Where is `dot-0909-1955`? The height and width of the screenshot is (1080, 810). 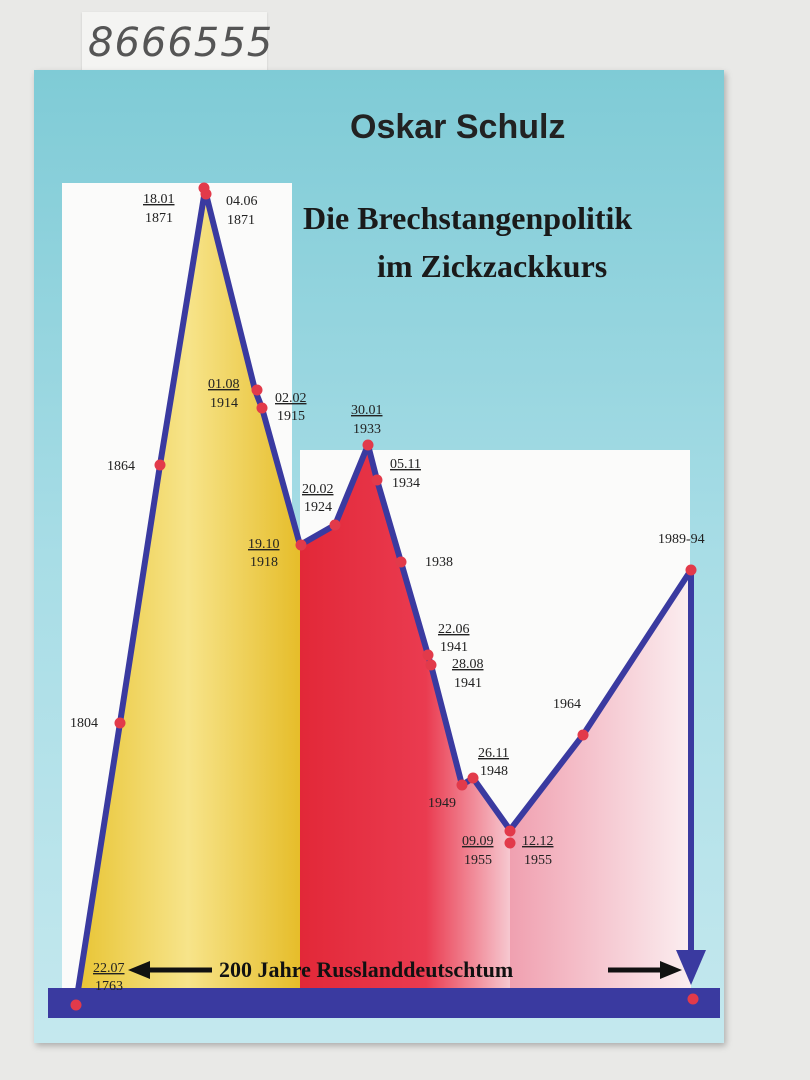
dot-0909-1955 is located at coordinates (510, 831).